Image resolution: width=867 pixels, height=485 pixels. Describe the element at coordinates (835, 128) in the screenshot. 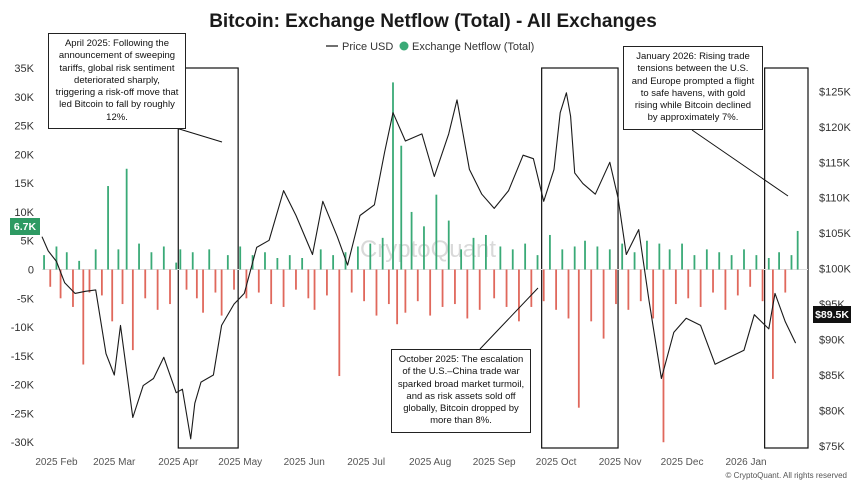

I see `right-tick-label: $120K` at that location.